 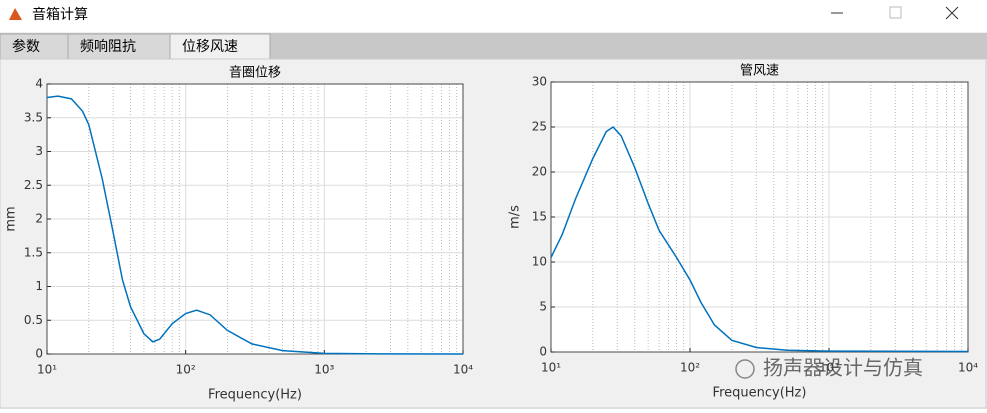 I want to click on y-tick-label: 2.5, so click(x=33, y=185).